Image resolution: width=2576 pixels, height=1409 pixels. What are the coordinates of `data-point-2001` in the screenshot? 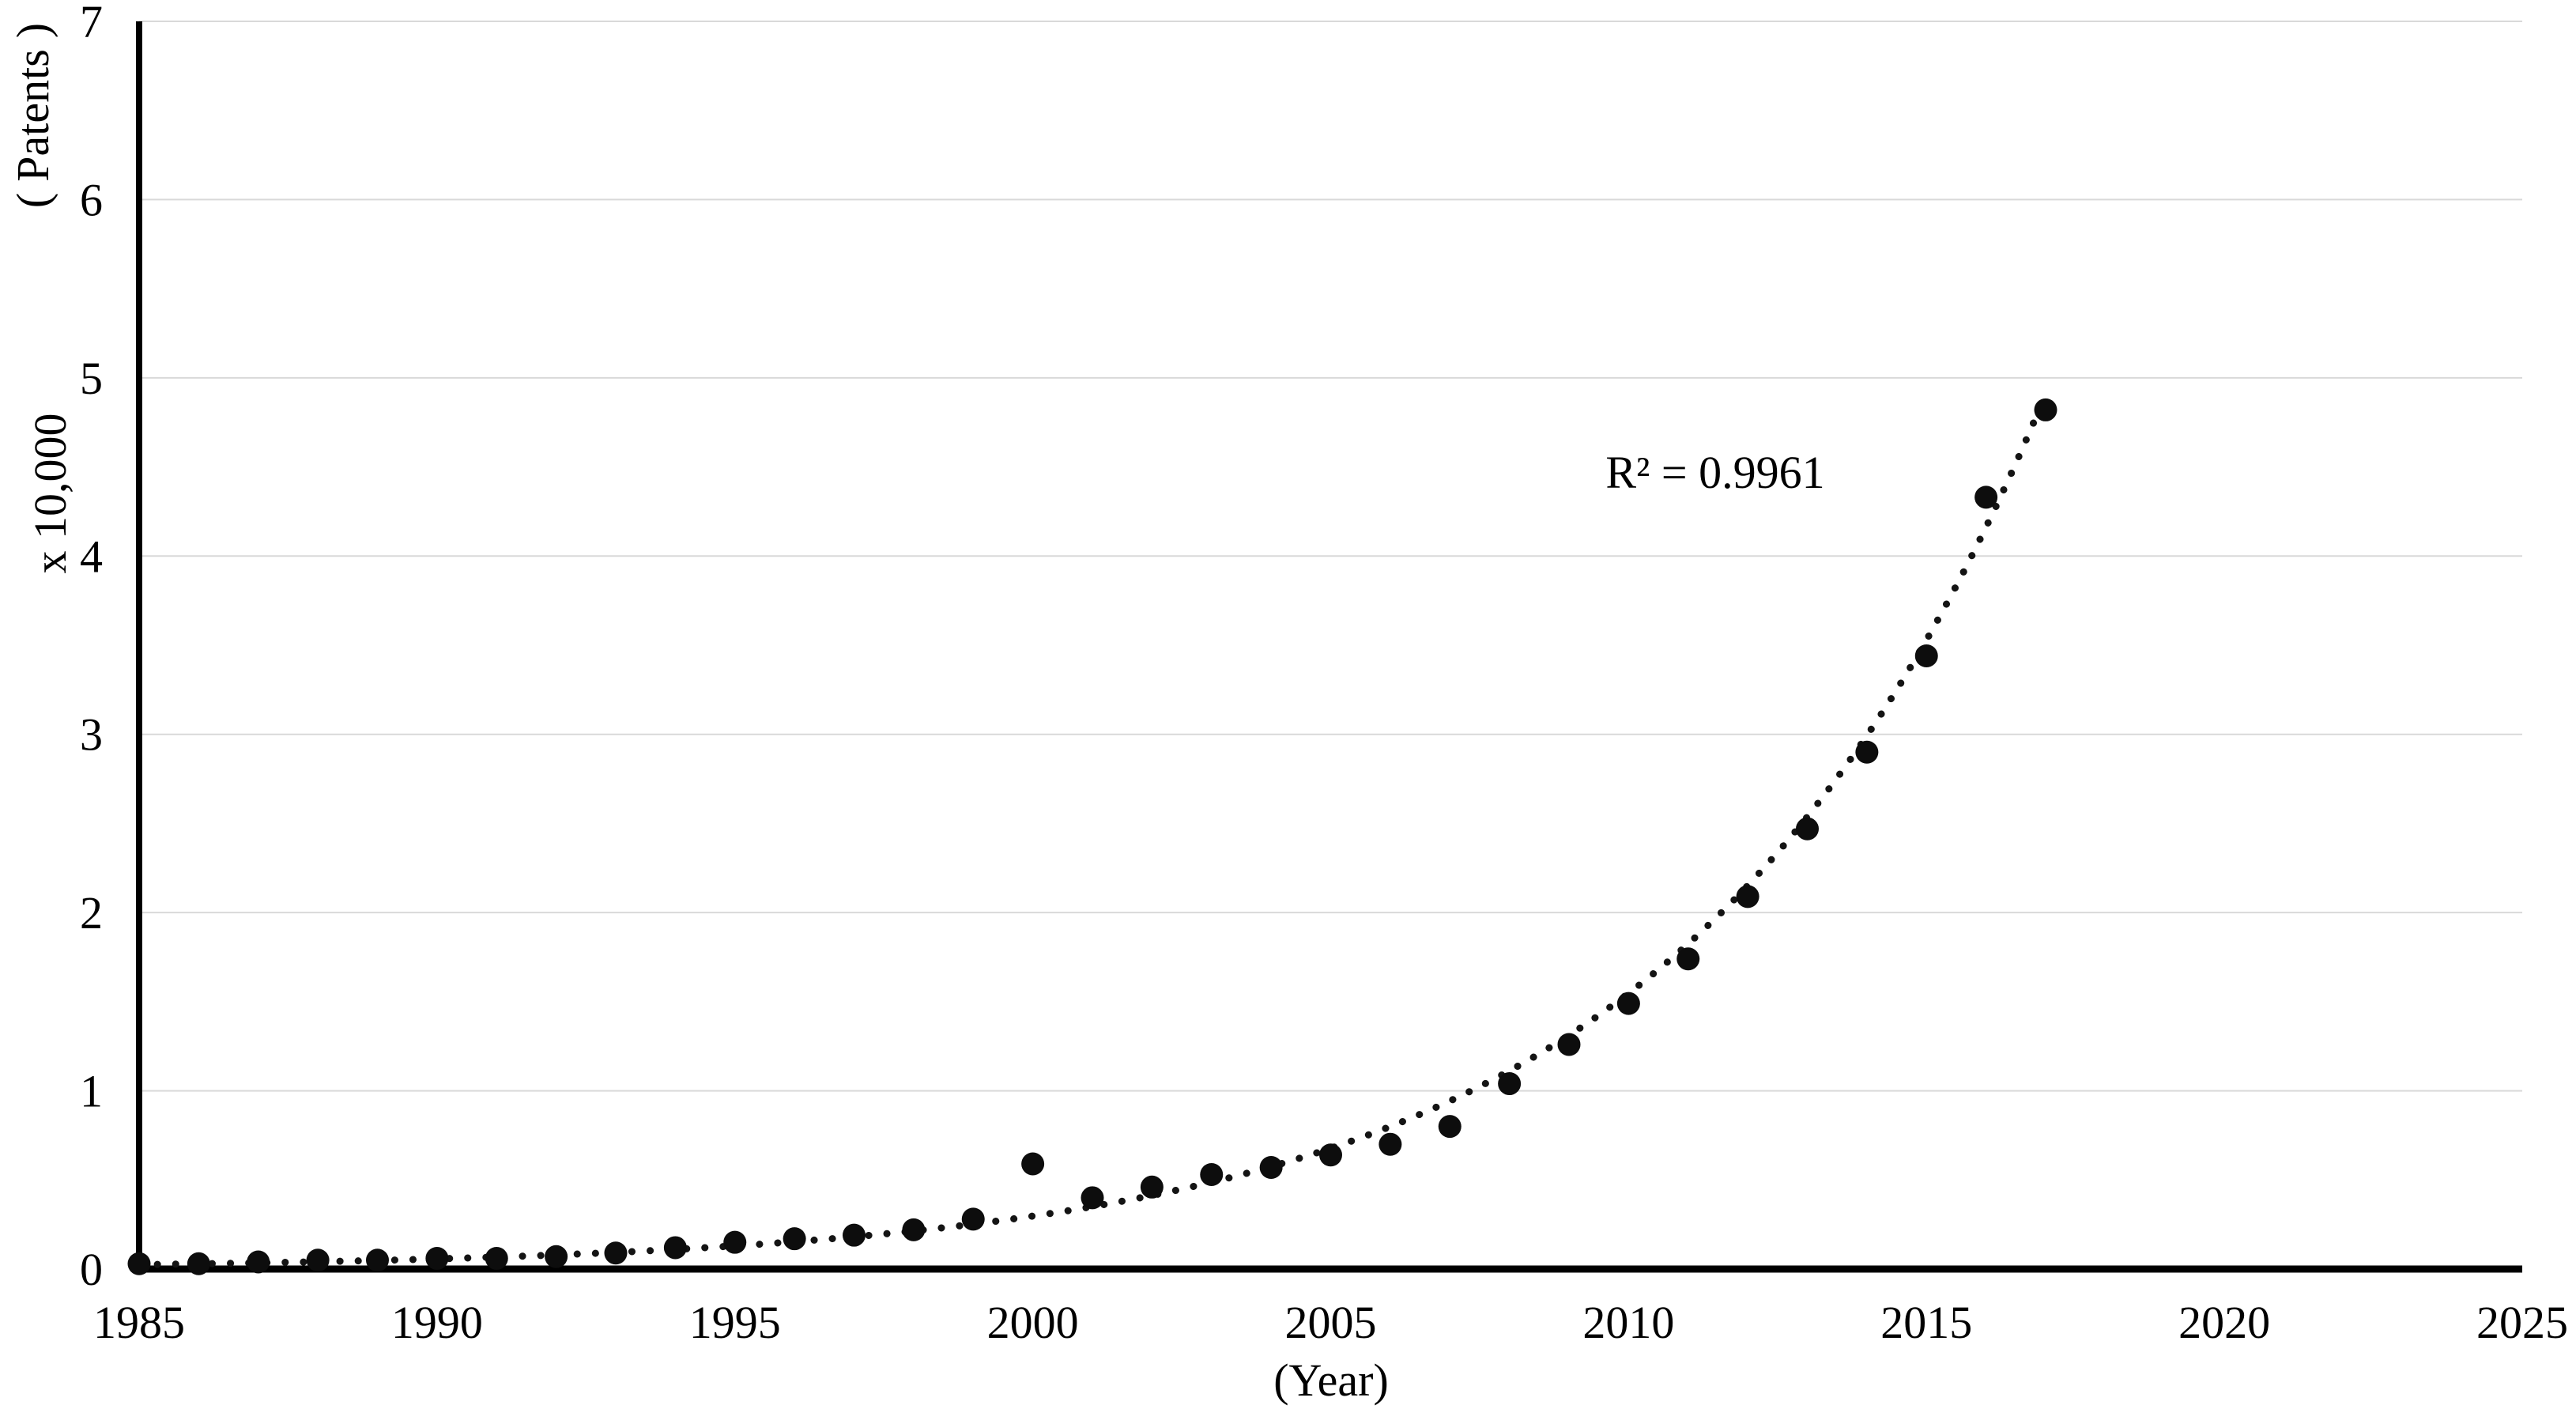 It's located at (1092, 1198).